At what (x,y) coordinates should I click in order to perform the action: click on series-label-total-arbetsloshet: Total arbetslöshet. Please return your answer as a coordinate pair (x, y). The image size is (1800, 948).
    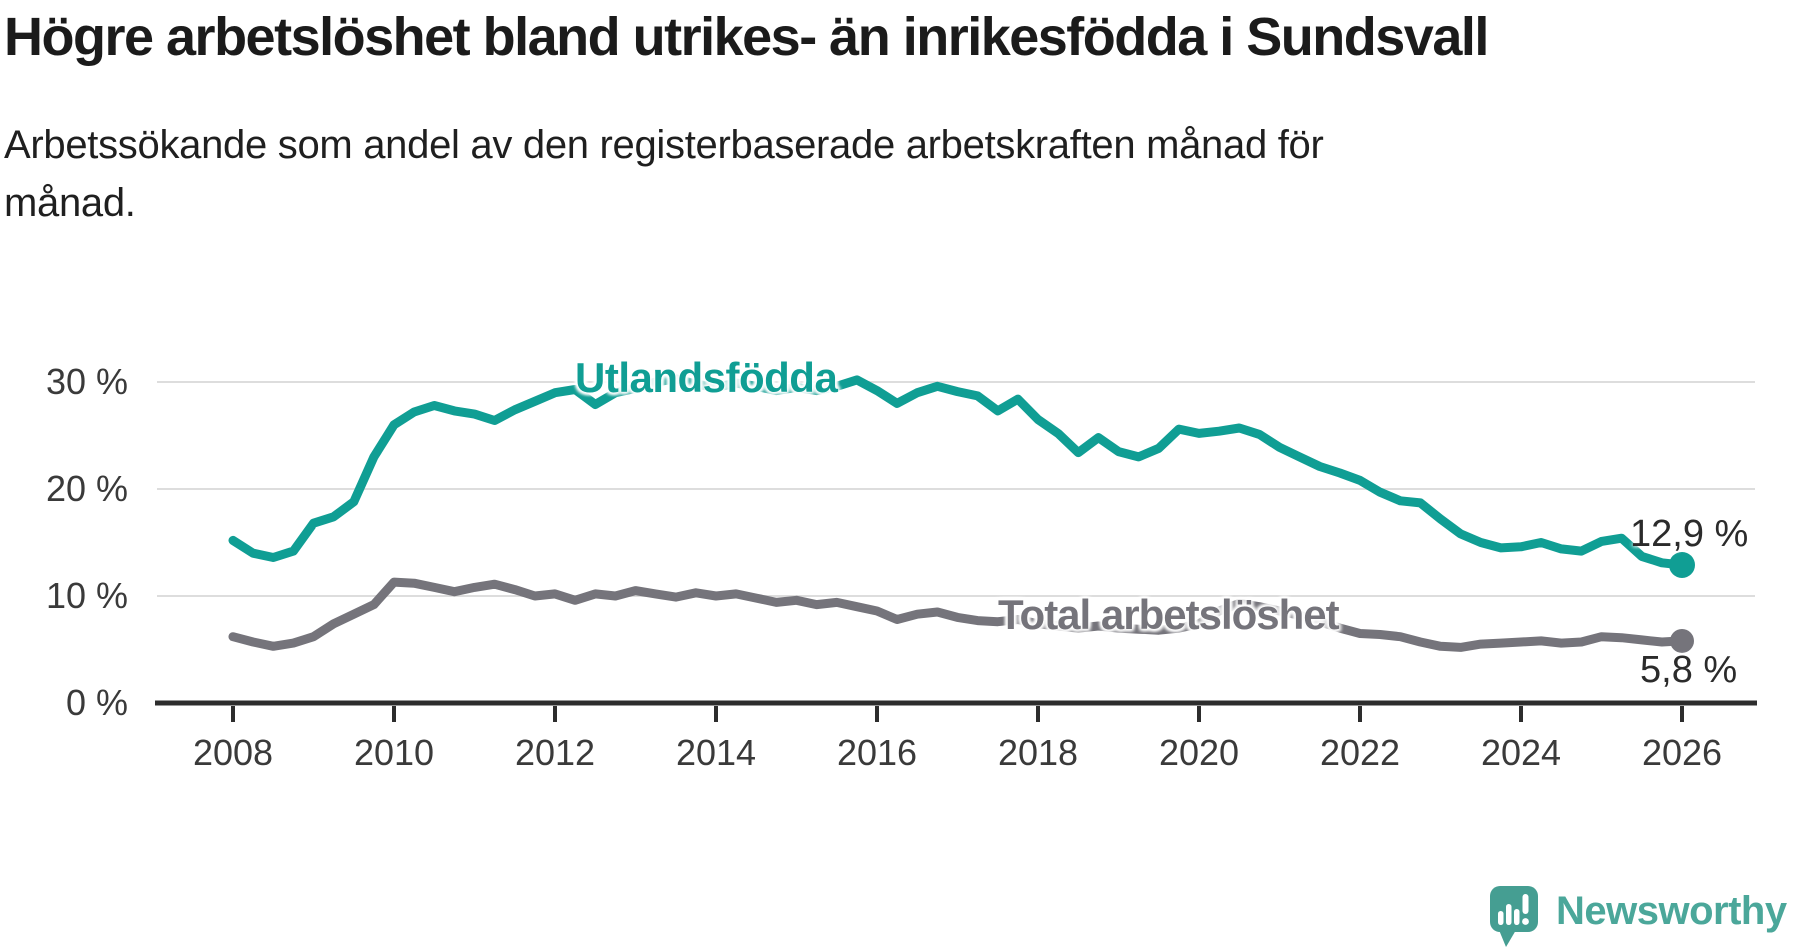
    Looking at the image, I should click on (1169, 614).